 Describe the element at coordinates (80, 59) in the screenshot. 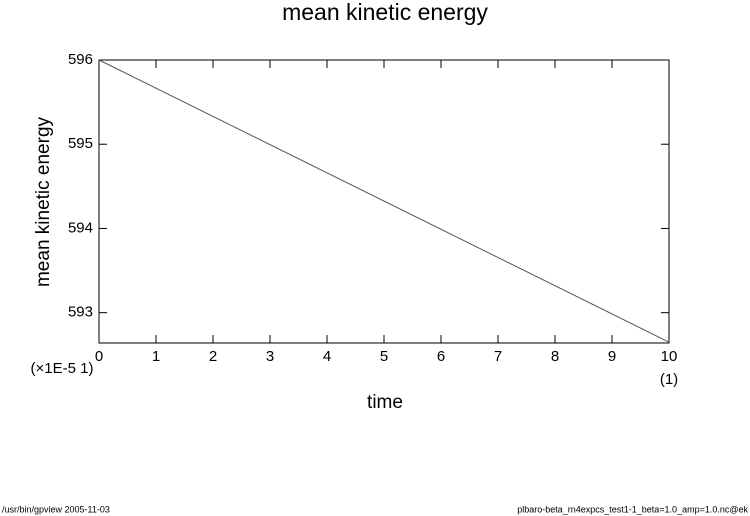

I see `y-tick-label: 596` at that location.